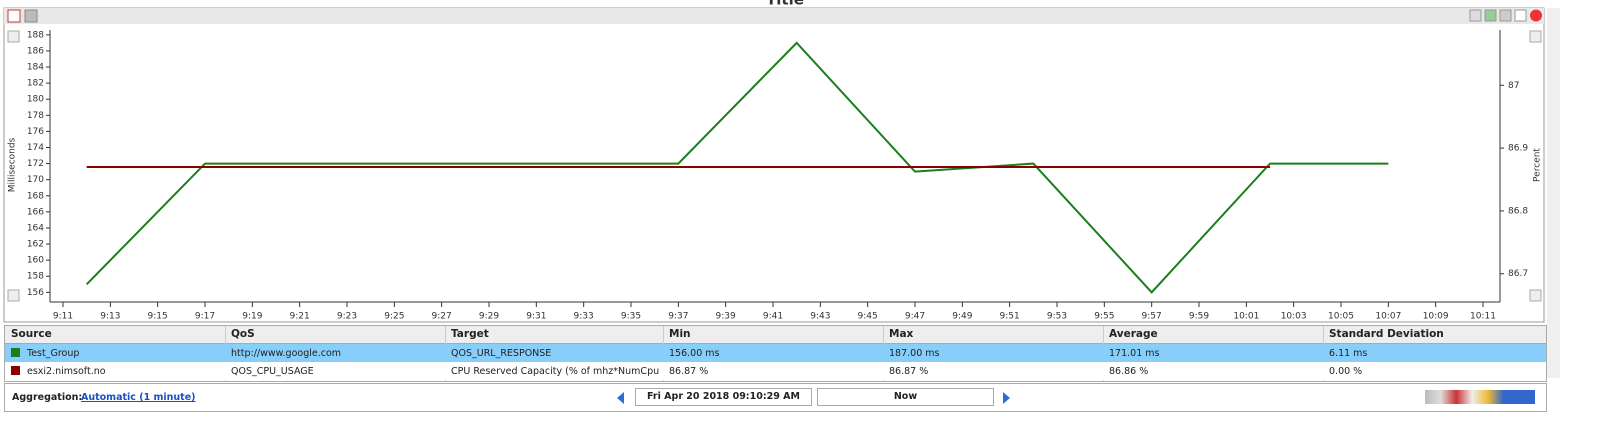 Image resolution: width=1600 pixels, height=425 pixels. I want to click on column-header: Standard Deviation, so click(1386, 334).